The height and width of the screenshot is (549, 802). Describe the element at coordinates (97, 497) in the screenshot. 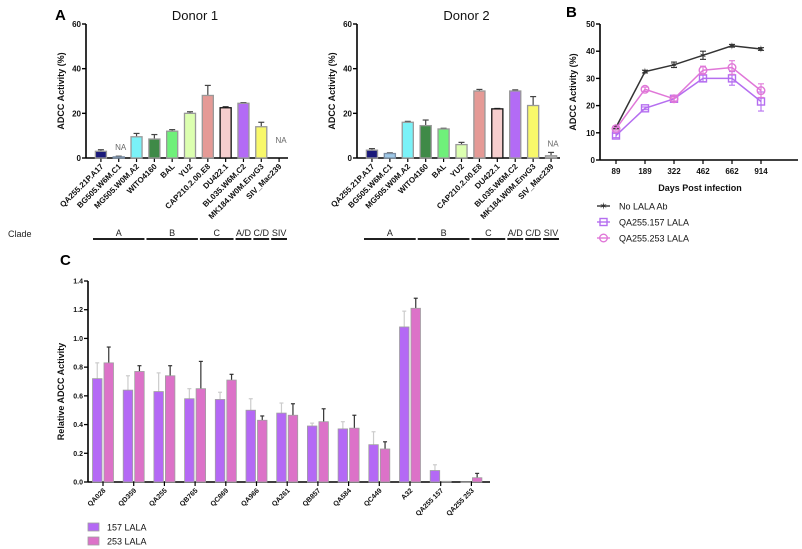

I see `x-tick-label: QA028` at that location.